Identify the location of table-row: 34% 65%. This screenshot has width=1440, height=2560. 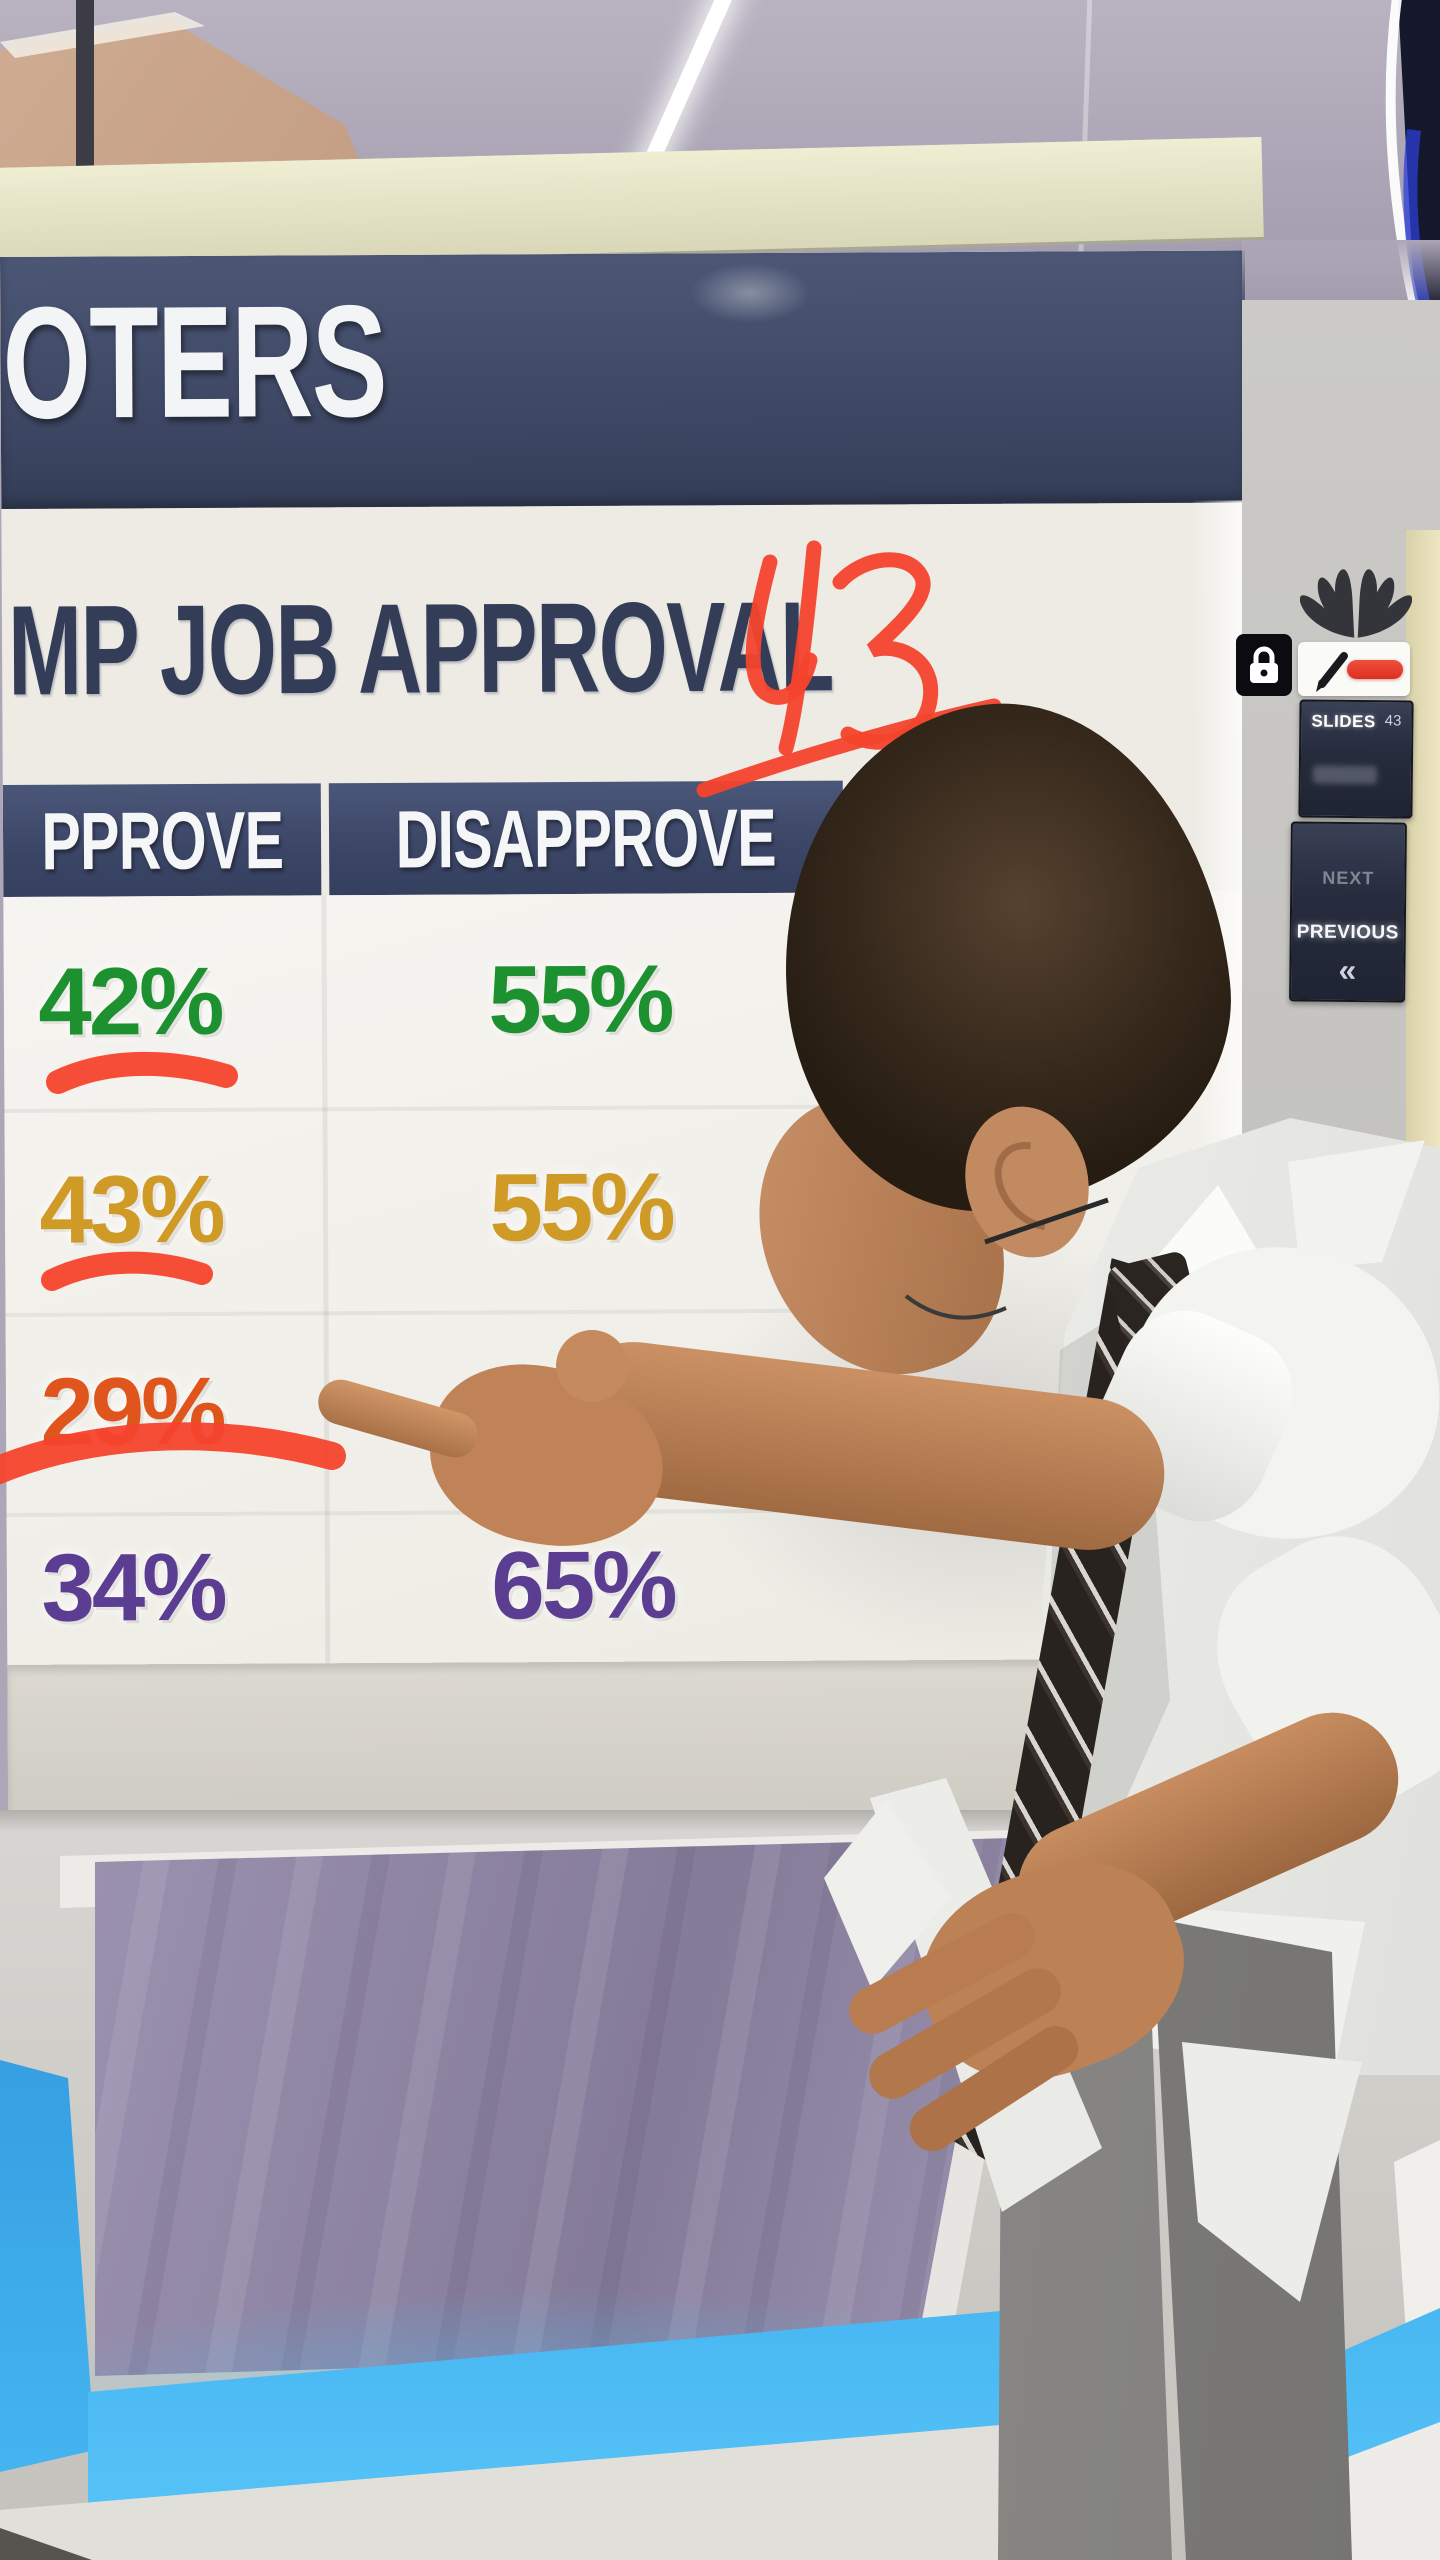
(431, 1587).